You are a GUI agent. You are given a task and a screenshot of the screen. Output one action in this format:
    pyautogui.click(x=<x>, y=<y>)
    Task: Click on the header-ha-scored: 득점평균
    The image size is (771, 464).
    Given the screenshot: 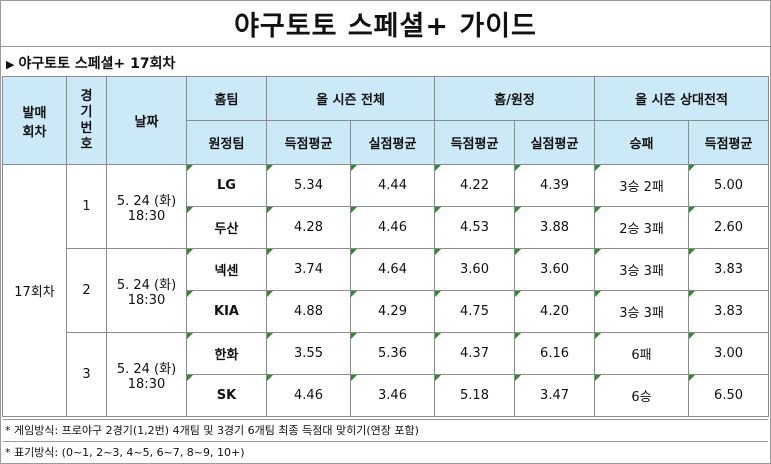 What is the action you would take?
    pyautogui.click(x=475, y=142)
    